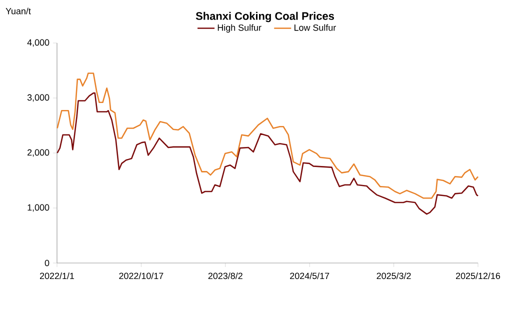 Image resolution: width=525 pixels, height=312 pixels. What do you see at coordinates (38, 43) in the screenshot?
I see `y-tick-label: 4,000` at bounding box center [38, 43].